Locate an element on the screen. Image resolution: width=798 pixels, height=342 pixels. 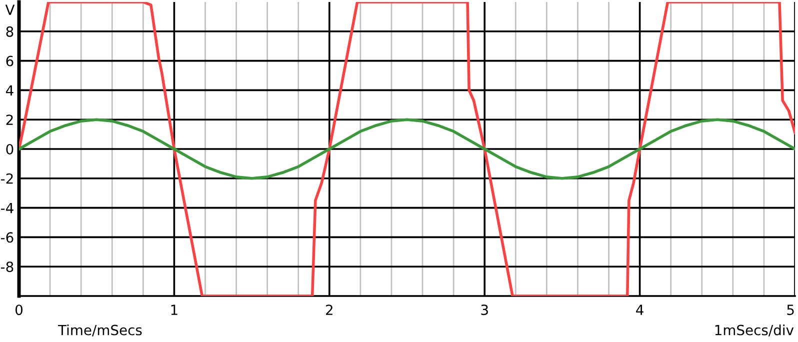
y-tick-label: 6 is located at coordinates (10, 61).